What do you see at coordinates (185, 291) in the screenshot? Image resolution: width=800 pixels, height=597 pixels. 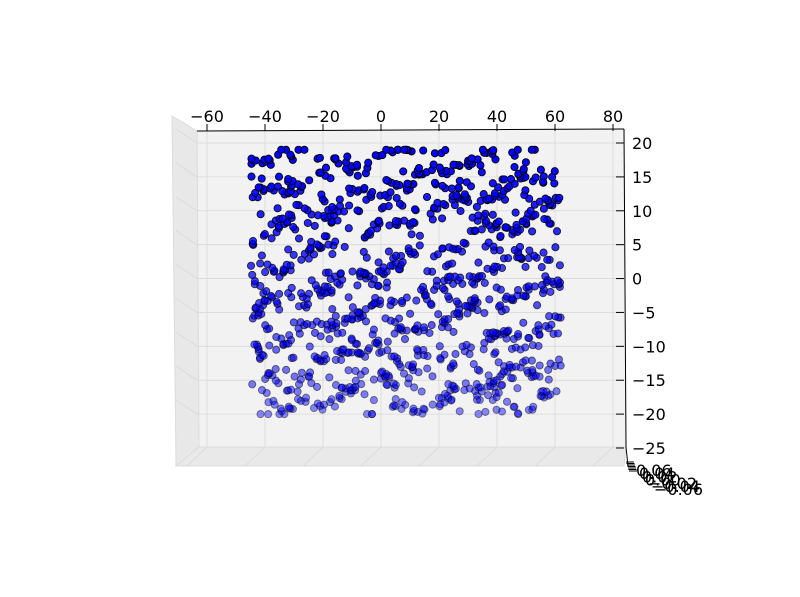 I see `left-pane` at bounding box center [185, 291].